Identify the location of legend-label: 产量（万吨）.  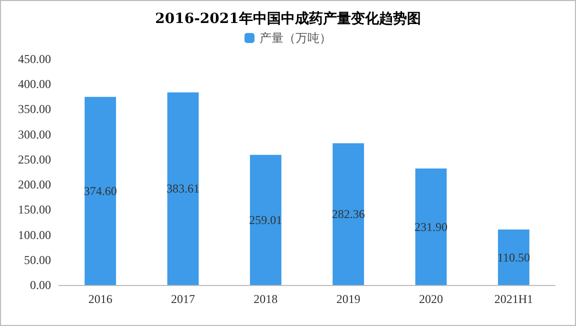
(296, 38).